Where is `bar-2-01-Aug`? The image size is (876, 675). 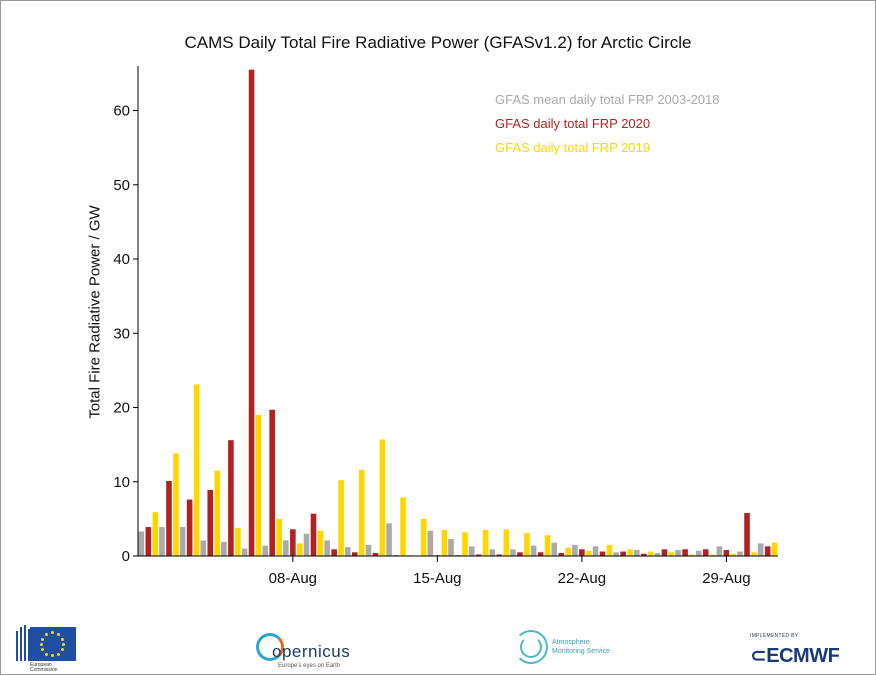
bar-2-01-Aug is located at coordinates (155, 534).